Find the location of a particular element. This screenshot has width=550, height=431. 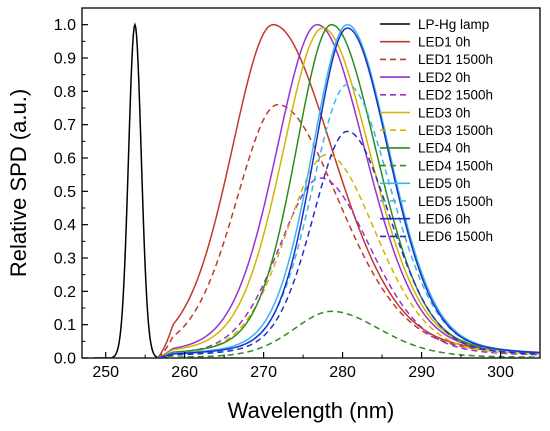

legend-label: LED1 0h is located at coordinates (444, 42).